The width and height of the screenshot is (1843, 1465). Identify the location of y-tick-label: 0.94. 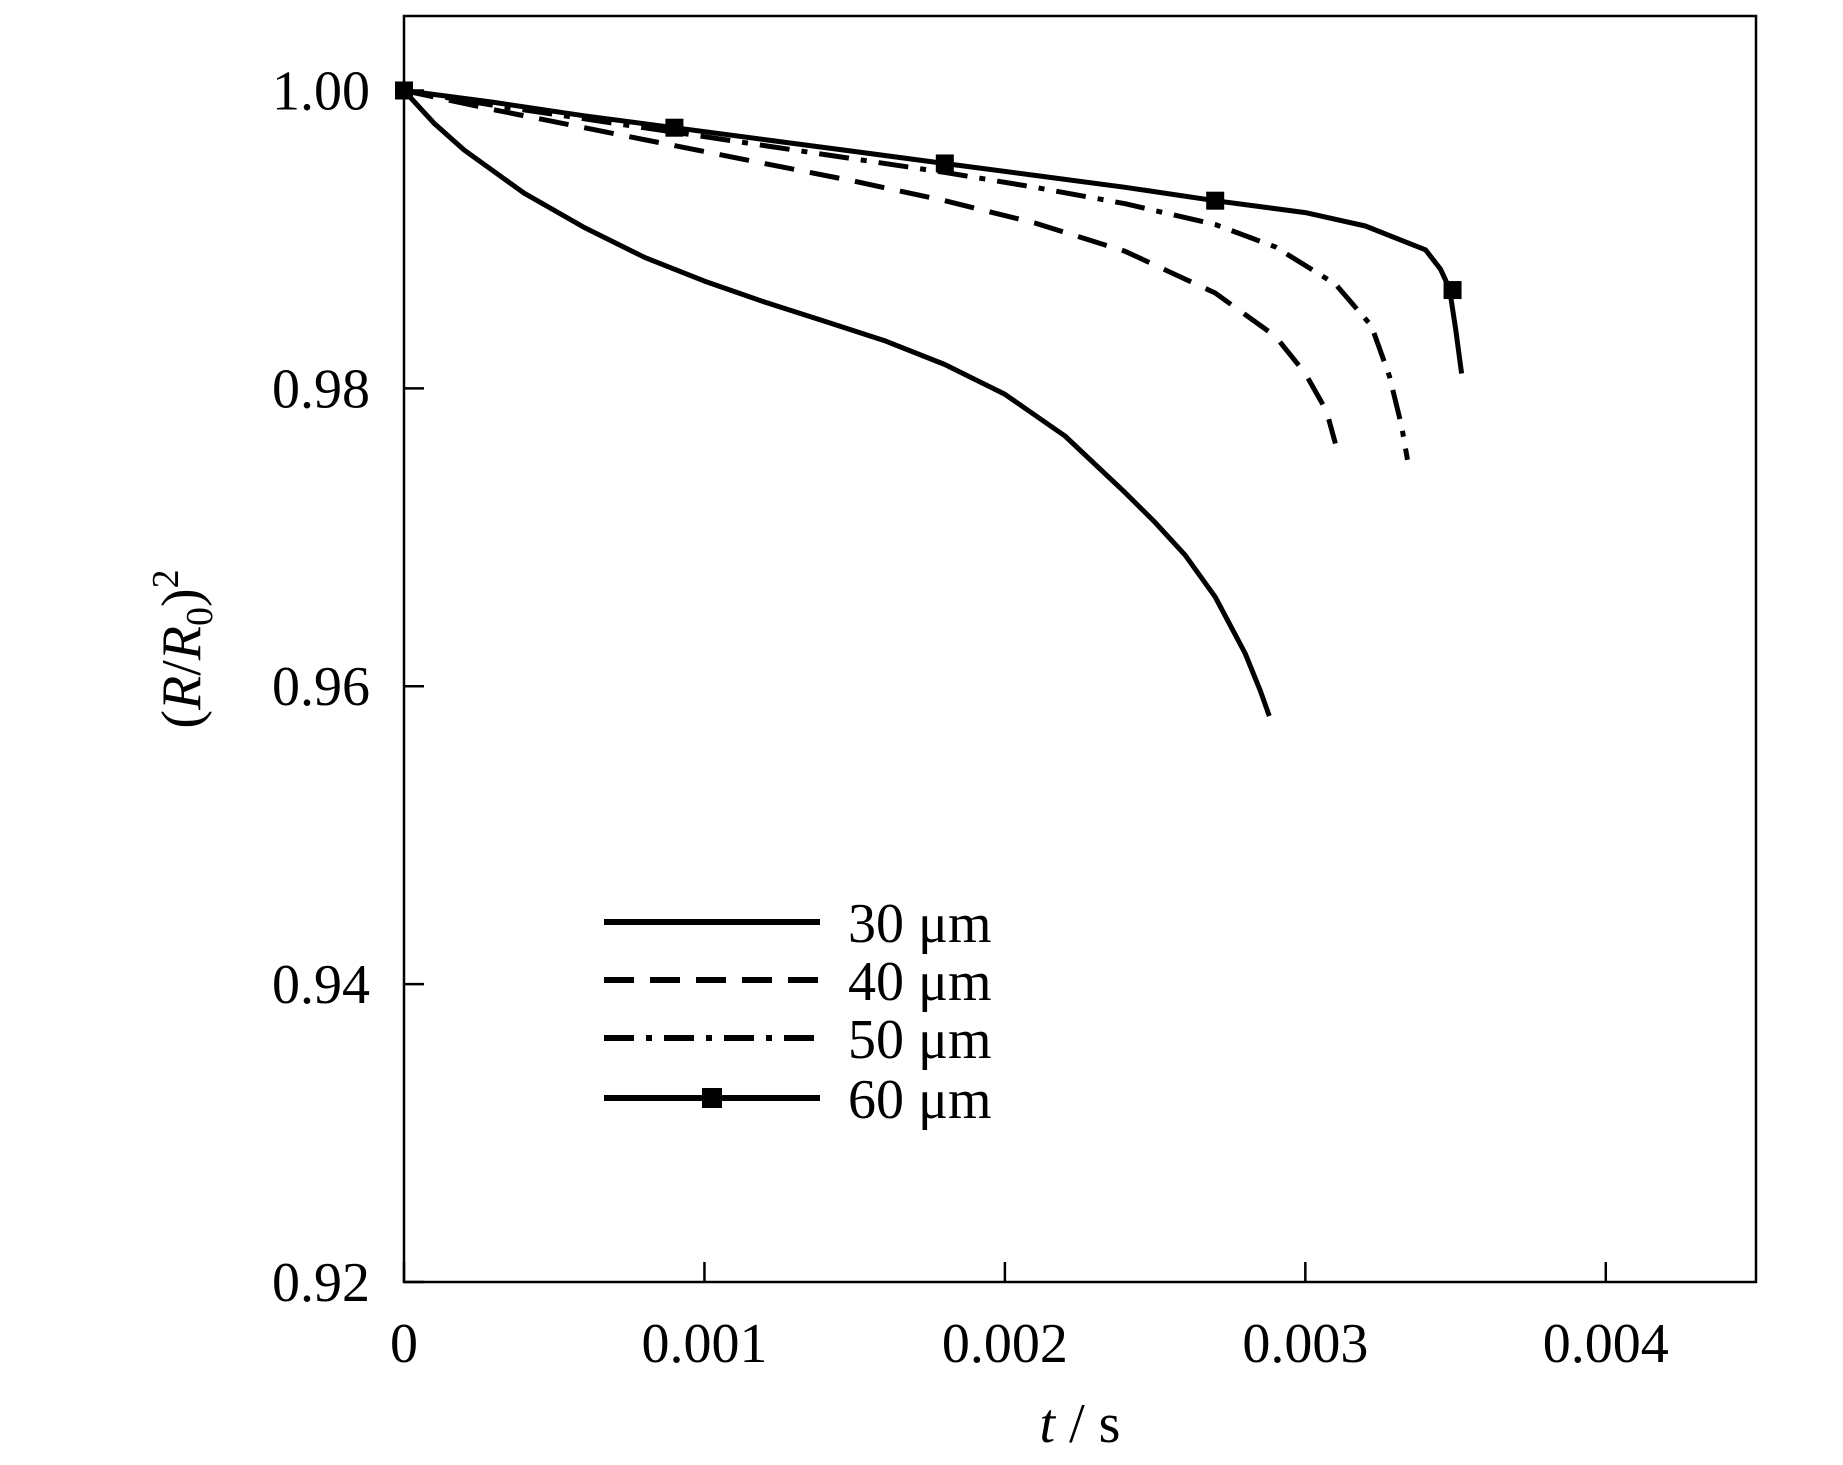
(321, 985).